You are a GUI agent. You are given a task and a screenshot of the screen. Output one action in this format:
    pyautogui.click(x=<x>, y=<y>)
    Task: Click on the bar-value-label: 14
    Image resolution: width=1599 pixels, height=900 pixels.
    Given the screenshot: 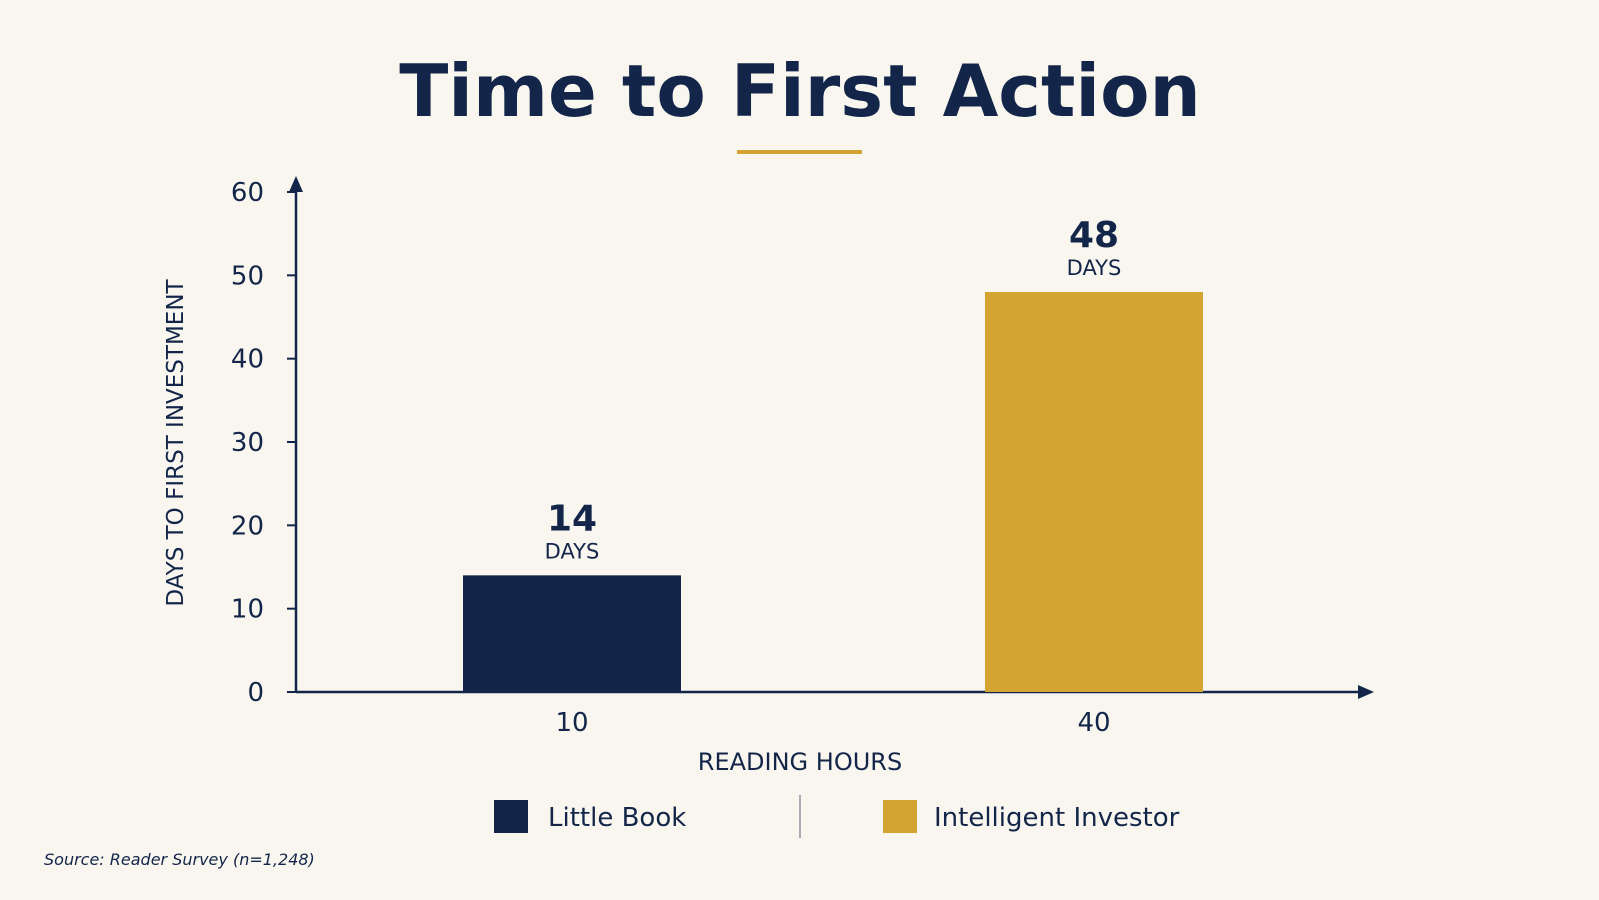 What is the action you would take?
    pyautogui.click(x=572, y=518)
    